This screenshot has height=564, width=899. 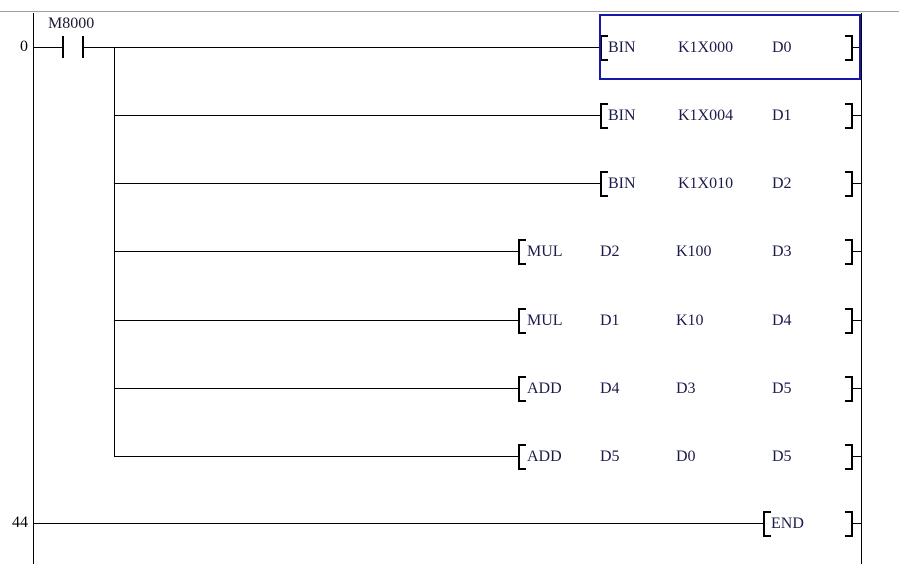 I want to click on instruction-operand-2: K100, so click(x=694, y=251).